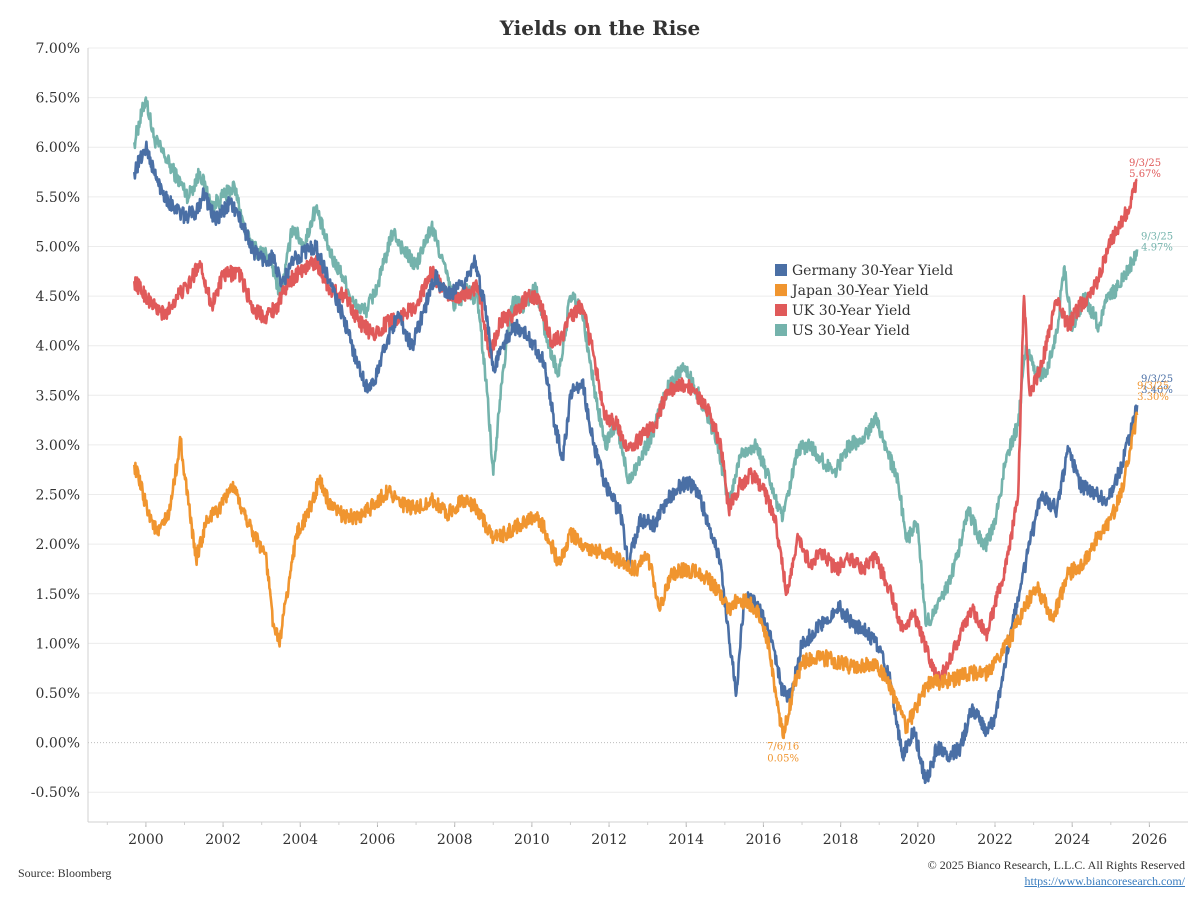 Image resolution: width=1200 pixels, height=900 pixels. What do you see at coordinates (841, 840) in the screenshot?
I see `x-tick-label: 2018` at bounding box center [841, 840].